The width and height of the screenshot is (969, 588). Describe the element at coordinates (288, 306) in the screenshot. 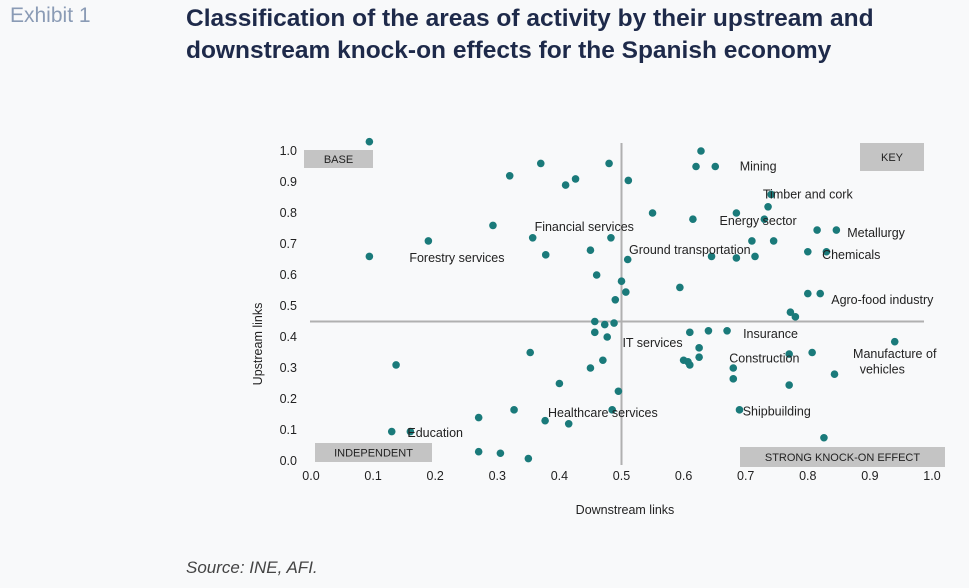

I see `y-tick-label: 0.5` at that location.